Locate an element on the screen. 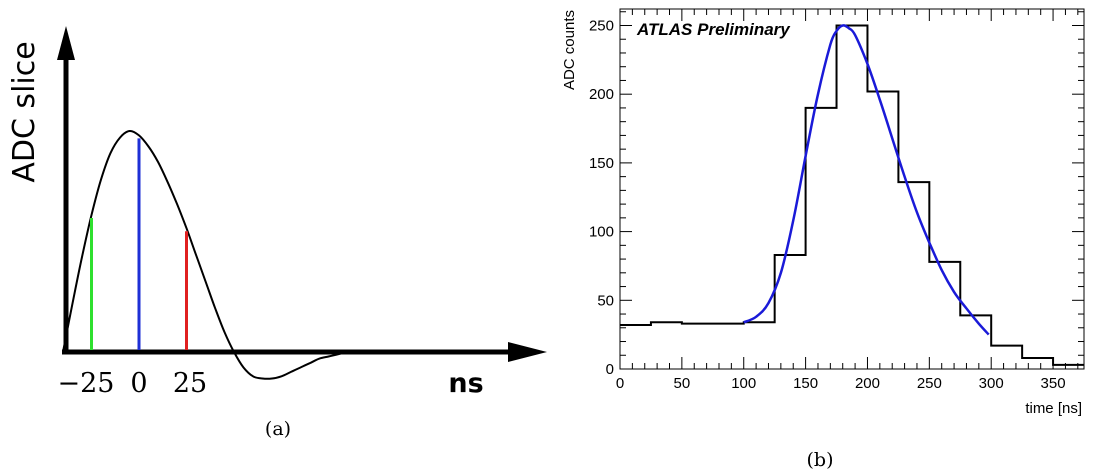 This screenshot has width=1093, height=474. x-tick-label: 350 is located at coordinates (1053, 383).